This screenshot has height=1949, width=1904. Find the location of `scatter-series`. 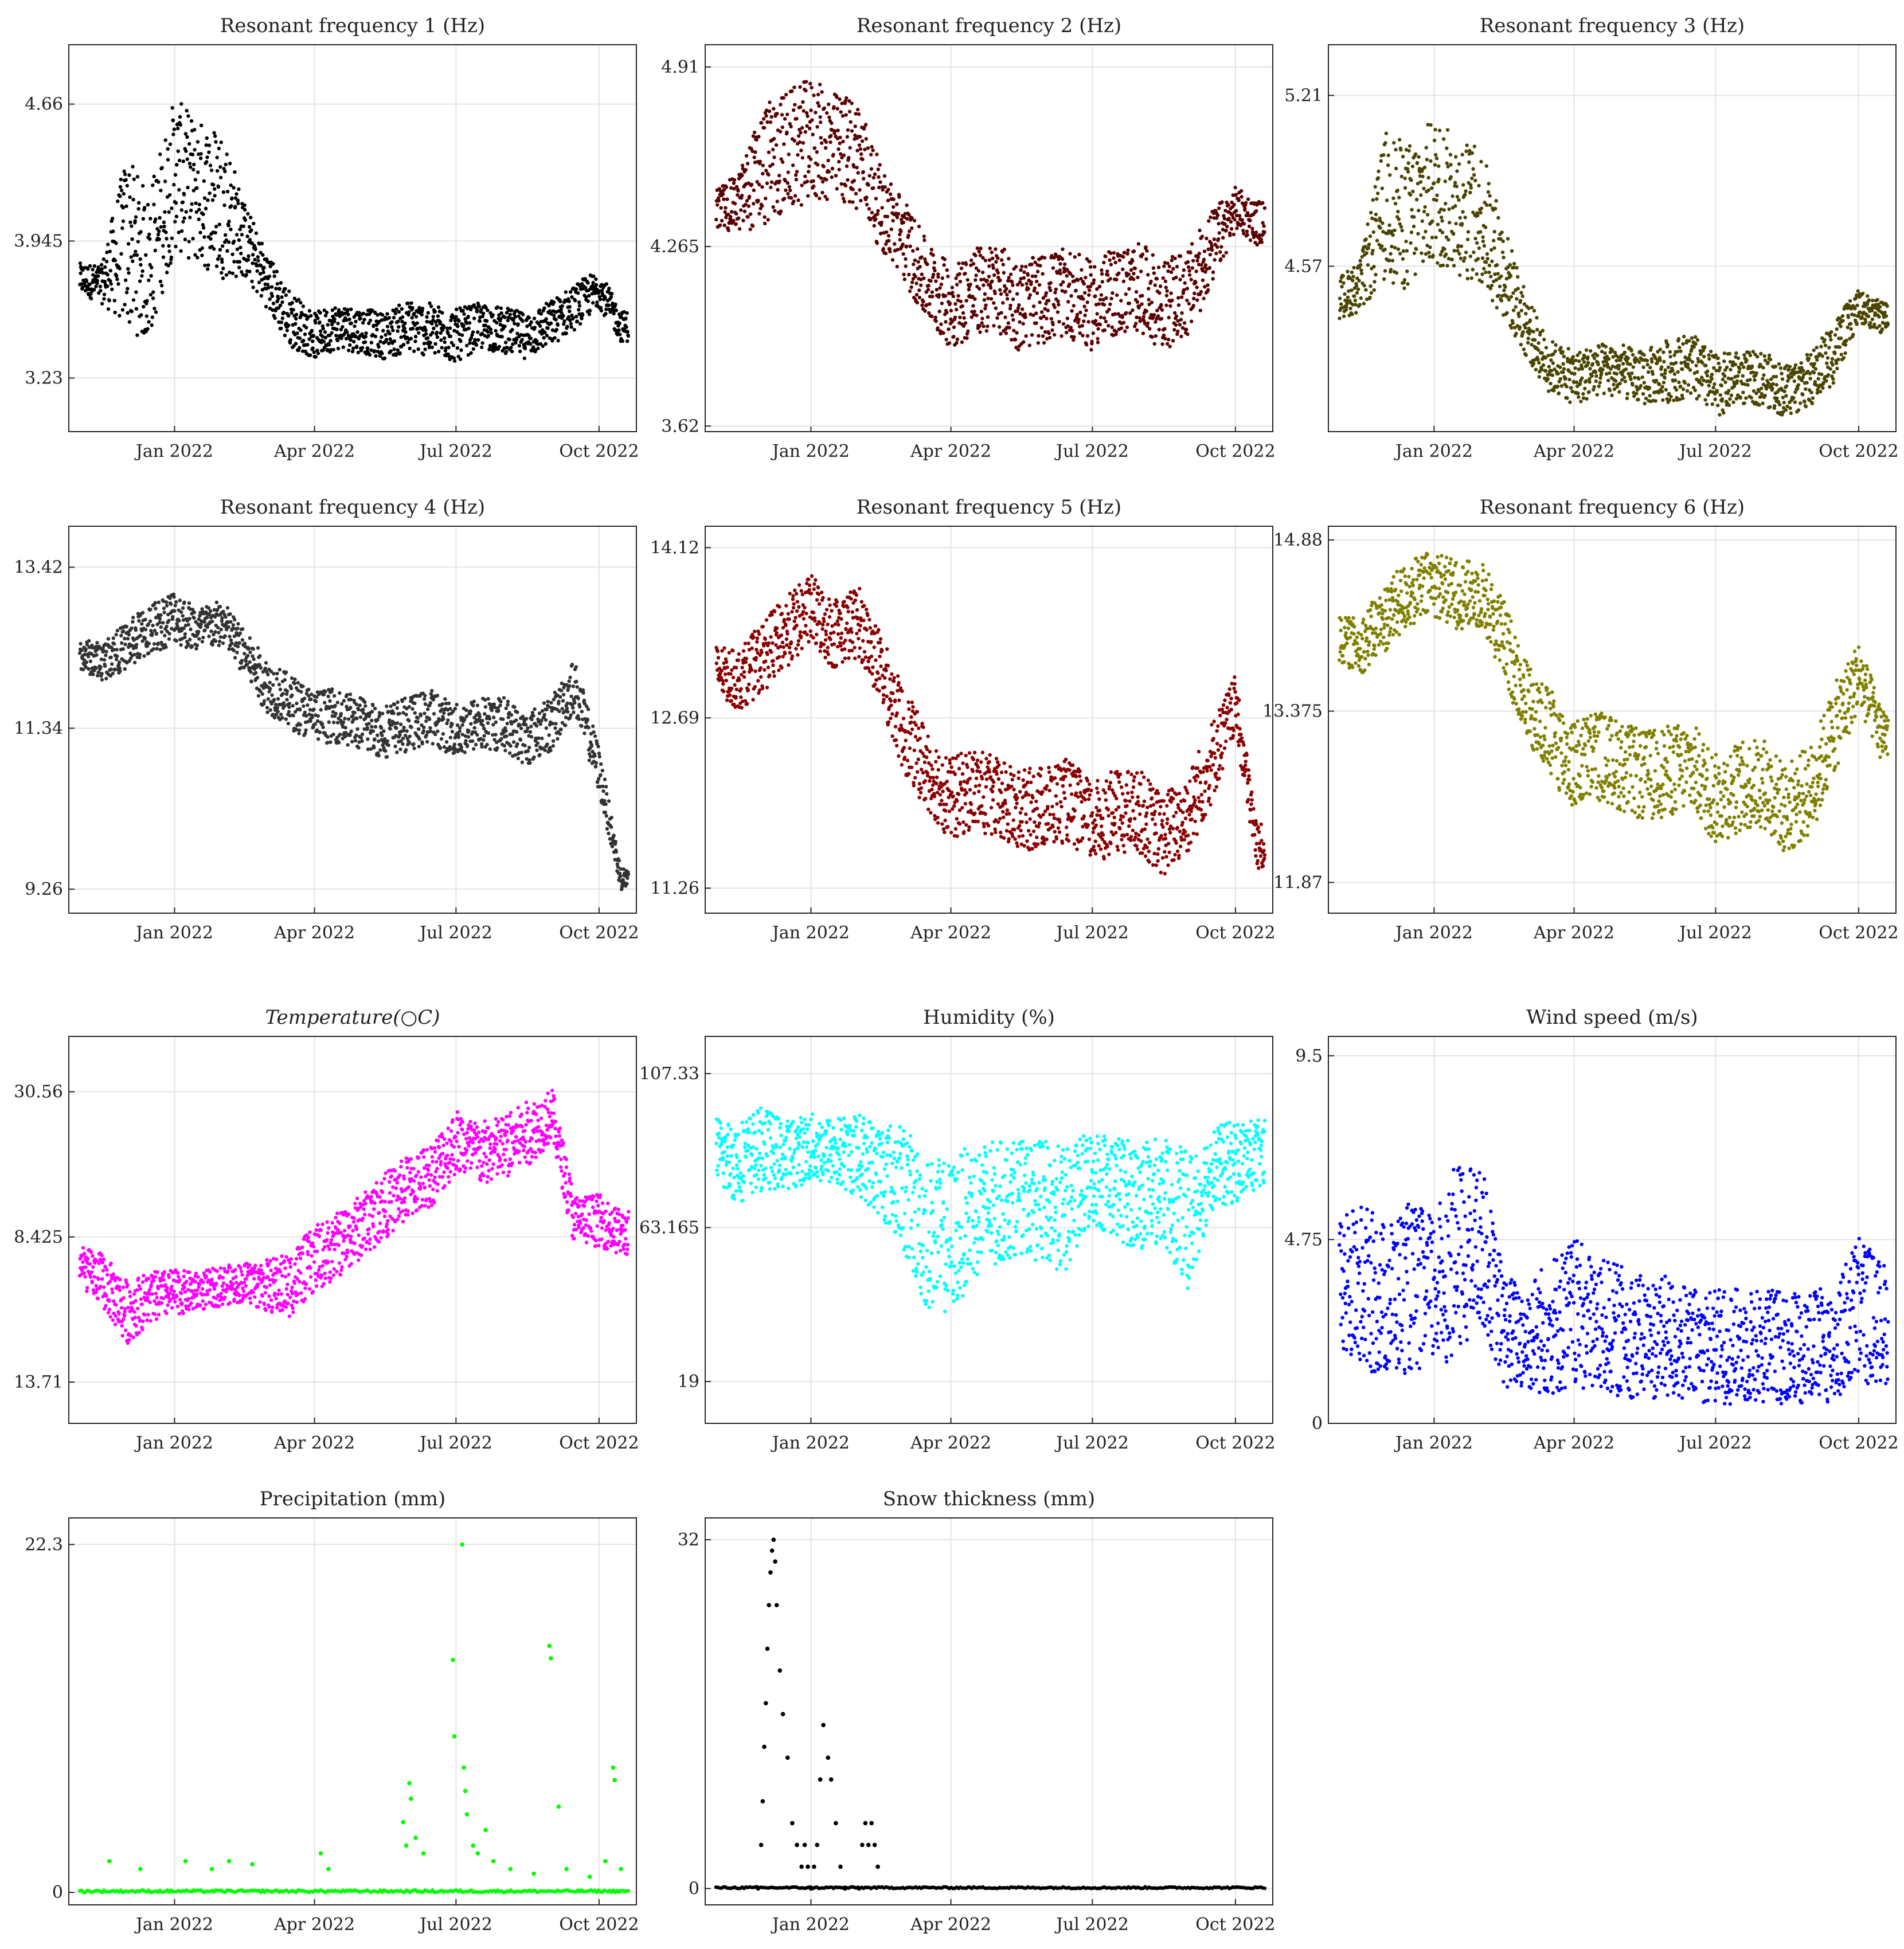

scatter-series is located at coordinates (354, 742).